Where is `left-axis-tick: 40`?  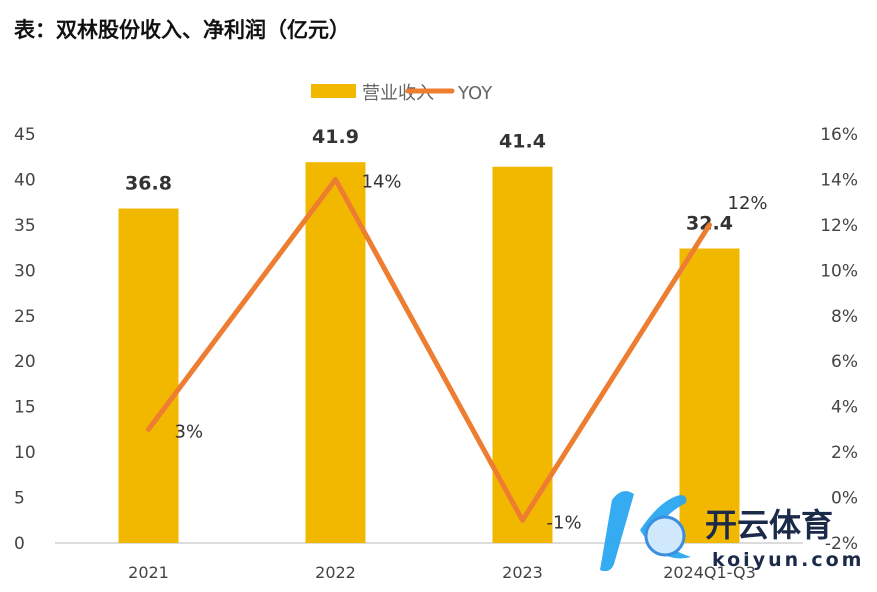
left-axis-tick: 40 is located at coordinates (25, 180).